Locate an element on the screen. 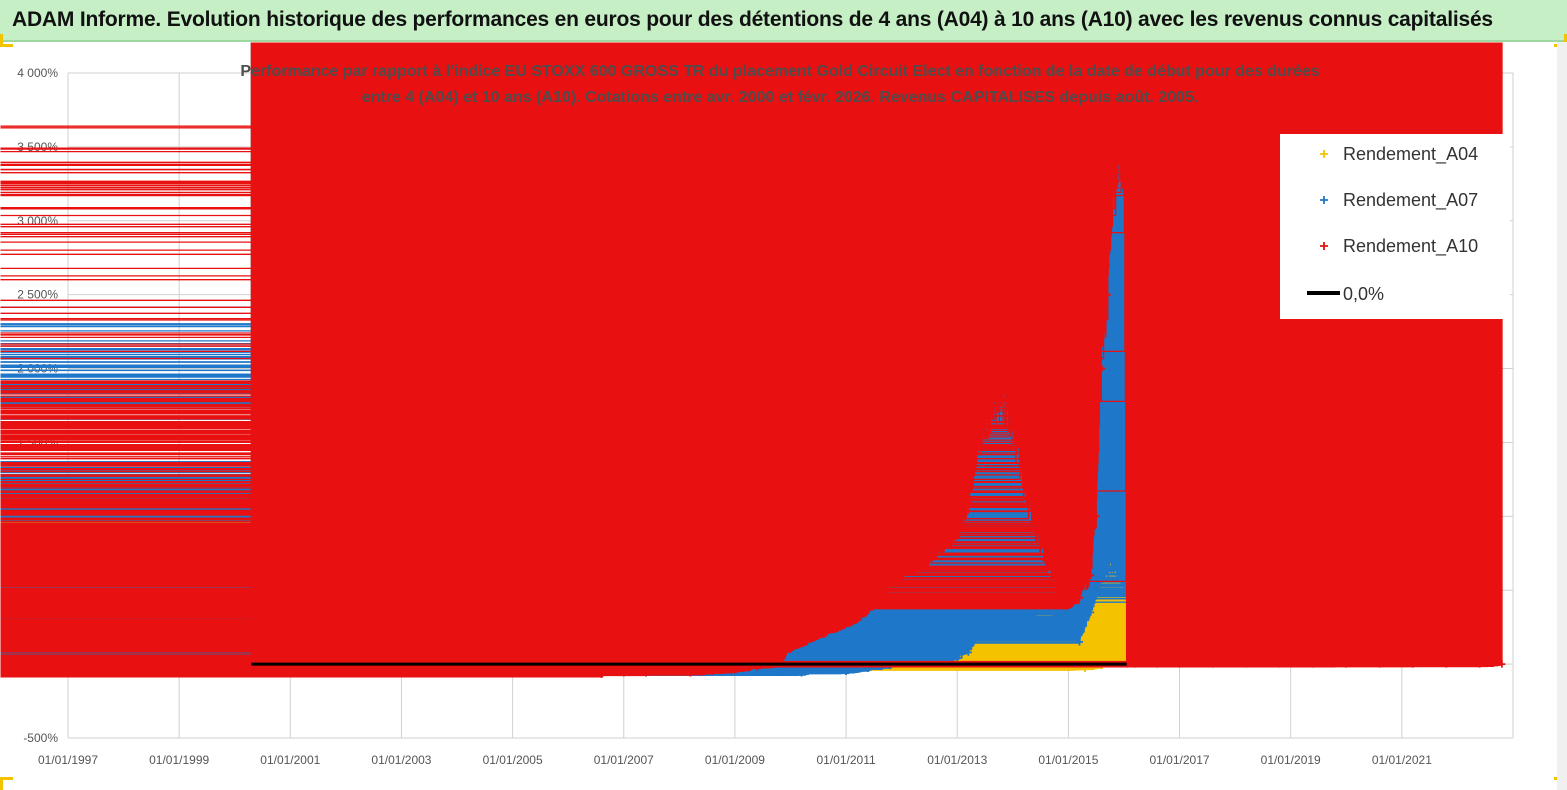 This screenshot has width=1567, height=790. x-tick-label: 01/01/2011 is located at coordinates (845, 760).